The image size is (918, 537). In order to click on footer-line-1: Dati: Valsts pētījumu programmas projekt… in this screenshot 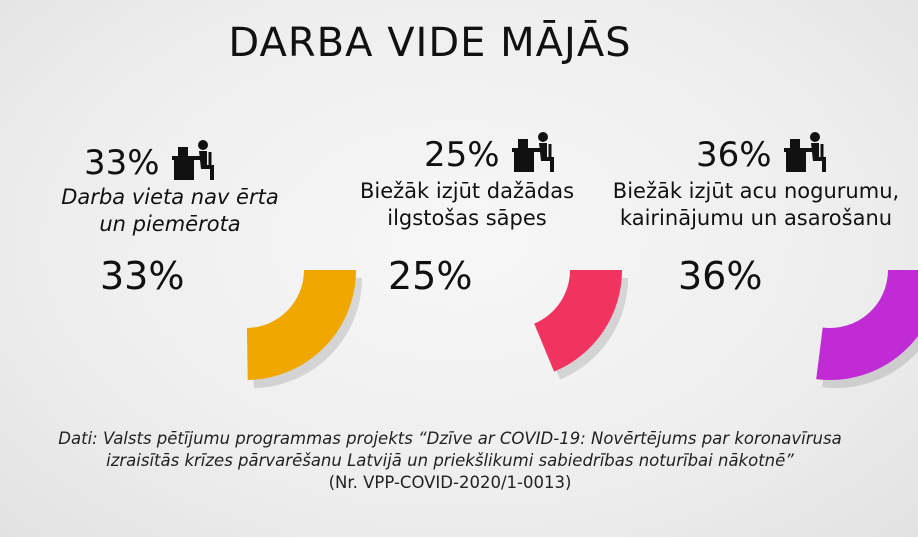, I will do `click(450, 439)`.